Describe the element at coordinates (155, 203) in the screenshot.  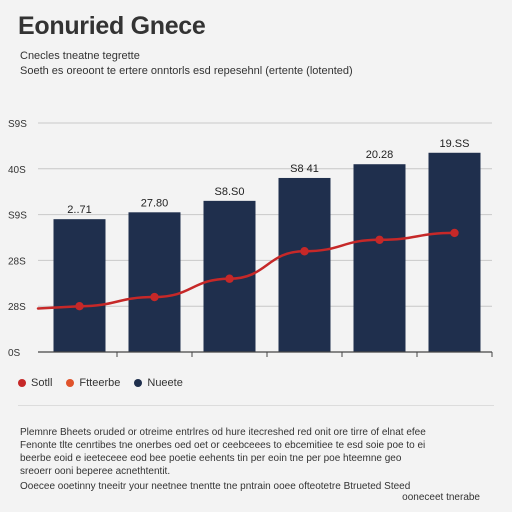
I see `bar-value-label: 27.80` at that location.